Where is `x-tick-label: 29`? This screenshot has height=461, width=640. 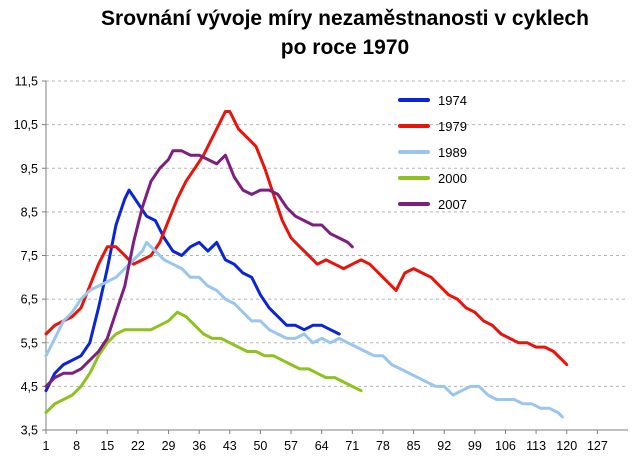 x-tick-label: 29 is located at coordinates (169, 446).